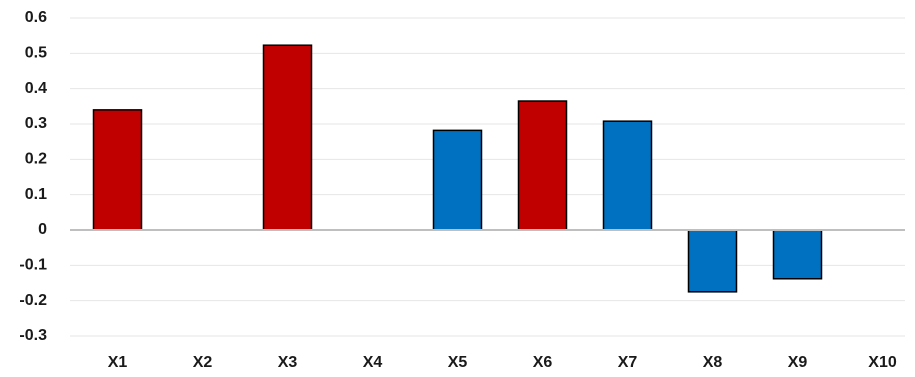 The height and width of the screenshot is (377, 915). I want to click on y-tick-label: 0.2, so click(36, 159).